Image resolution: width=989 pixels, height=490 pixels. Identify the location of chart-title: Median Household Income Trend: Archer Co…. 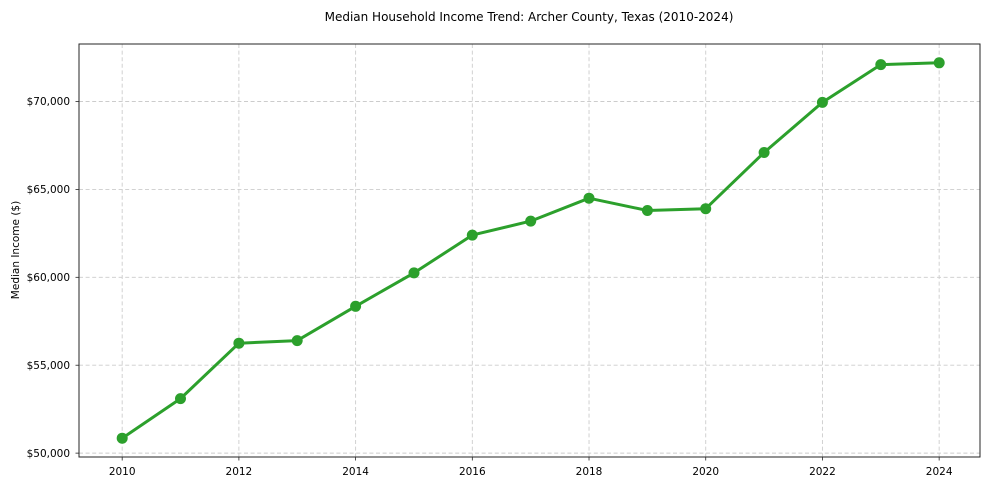
(529, 17).